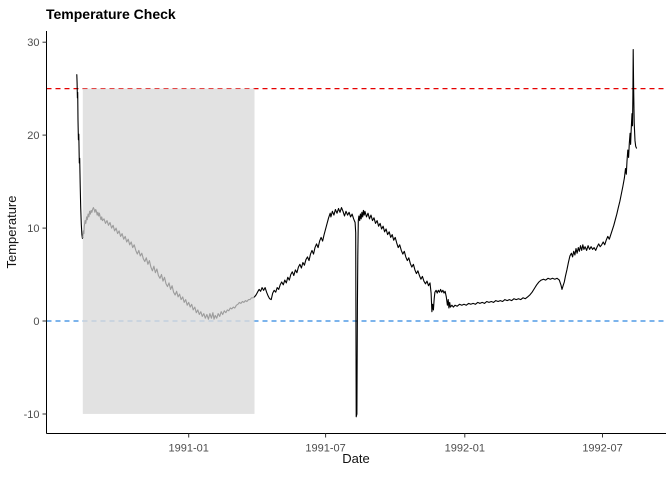  What do you see at coordinates (111, 14) in the screenshot?
I see `chart-title: Temperature Check` at bounding box center [111, 14].